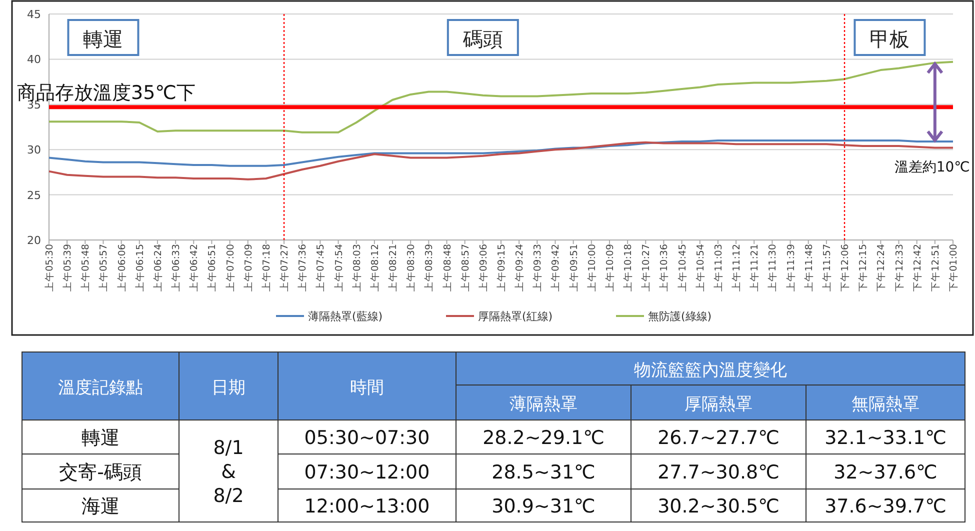  I want to click on text: 溫度記錄點, so click(100, 388).